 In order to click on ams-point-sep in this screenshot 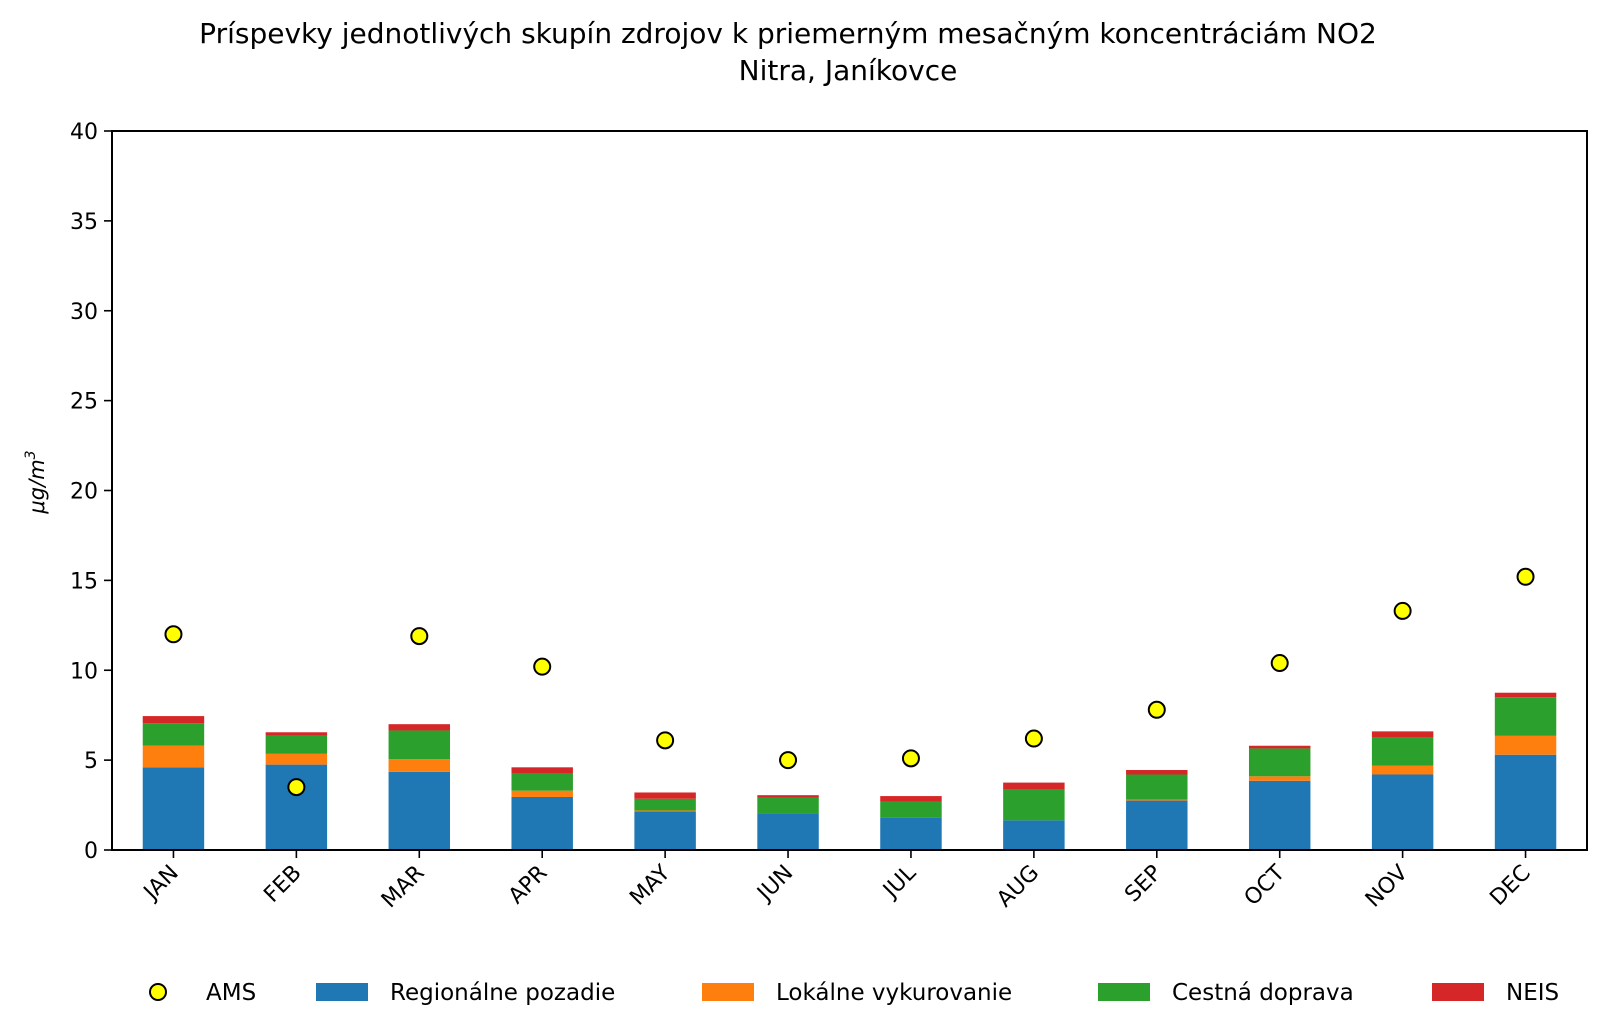, I will do `click(1156, 709)`.